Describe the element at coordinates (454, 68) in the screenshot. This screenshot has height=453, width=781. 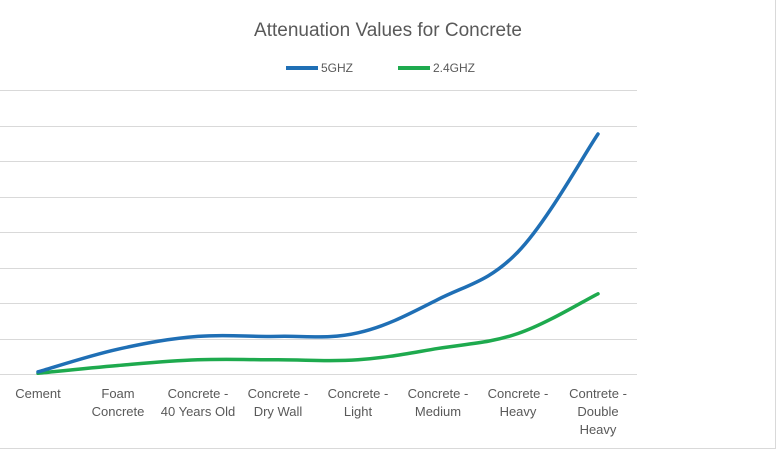
I see `legend-label-2-4ghz: 2.4GHZ` at that location.